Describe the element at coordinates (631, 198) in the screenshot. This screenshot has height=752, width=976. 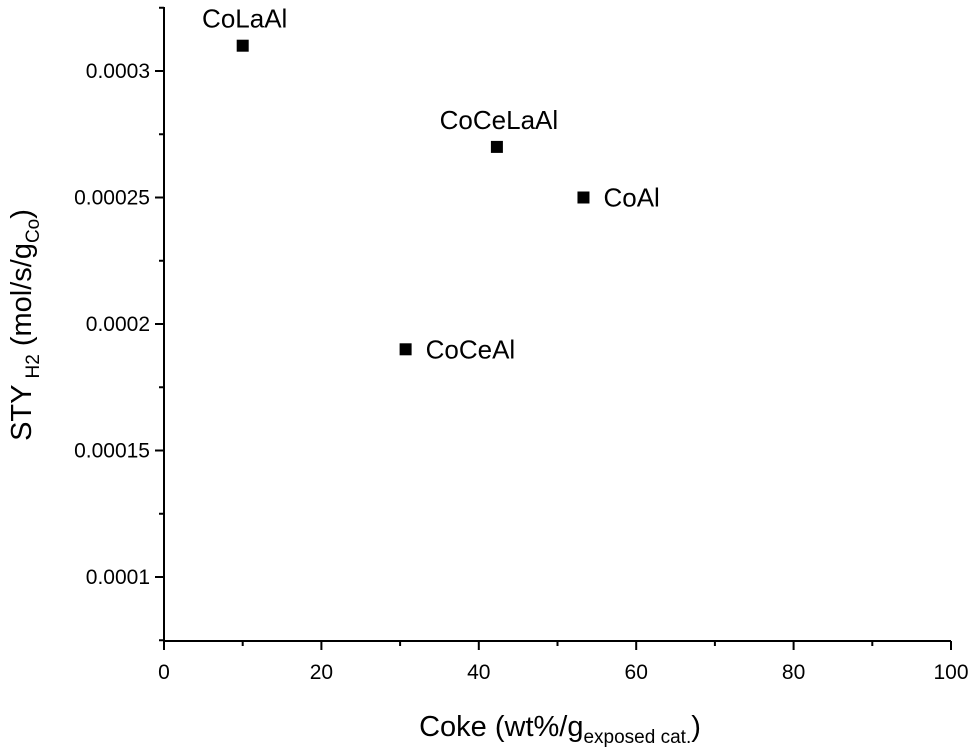
I see `point-label: CoAl` at that location.